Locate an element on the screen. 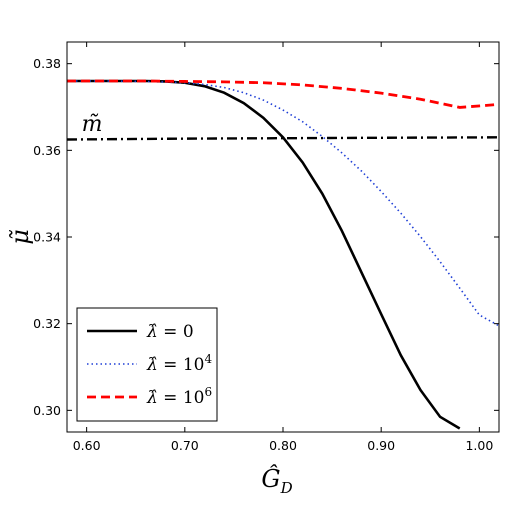 This screenshot has height=520, width=518. x-tick-label: 0.80 is located at coordinates (283, 445).